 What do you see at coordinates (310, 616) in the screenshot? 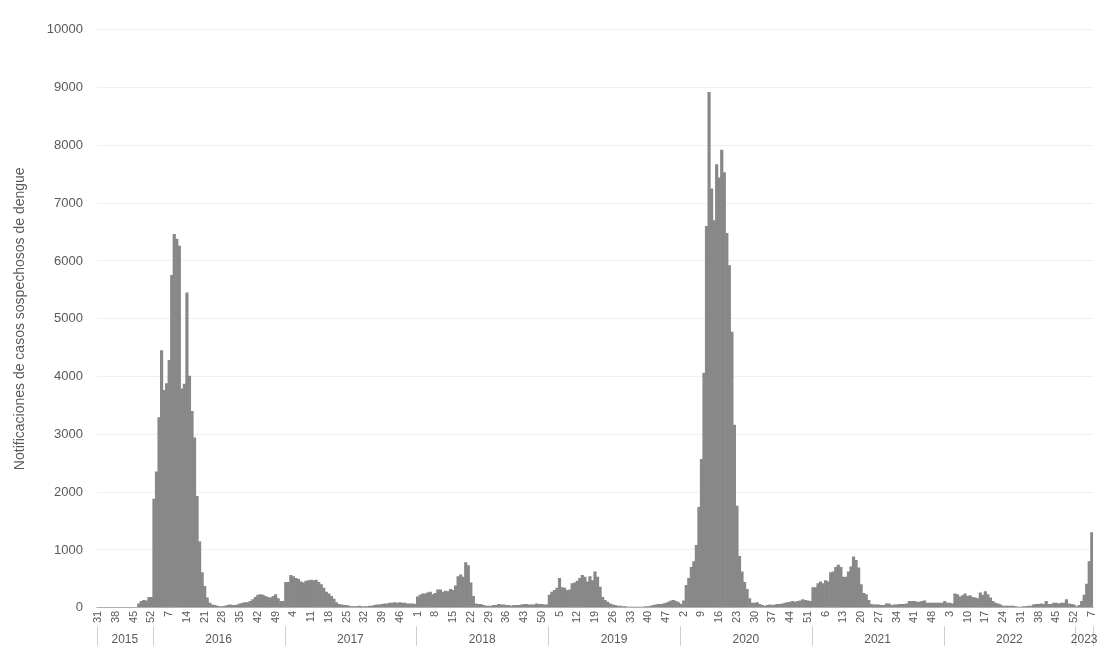
I see `x-tick-label: 11` at bounding box center [310, 616].